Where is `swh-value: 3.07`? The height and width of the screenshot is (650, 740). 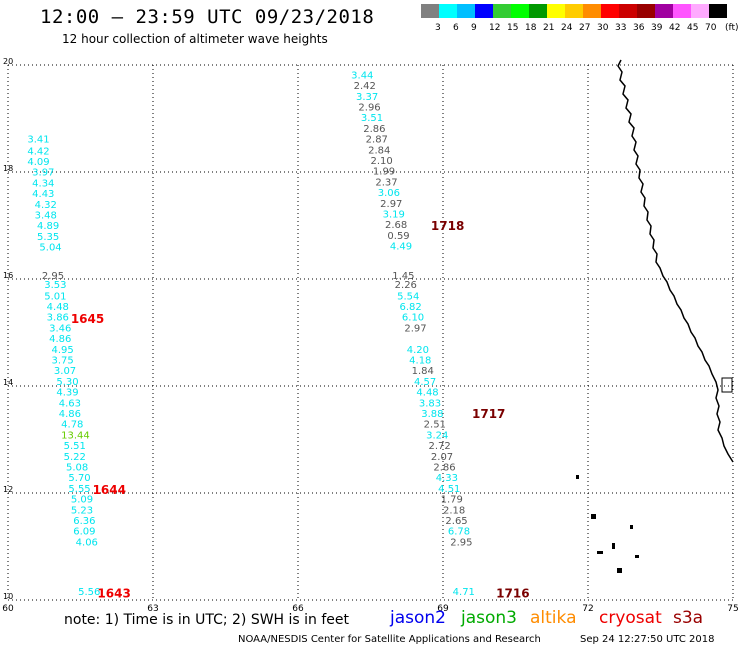 swh-value: 3.07 is located at coordinates (65, 371).